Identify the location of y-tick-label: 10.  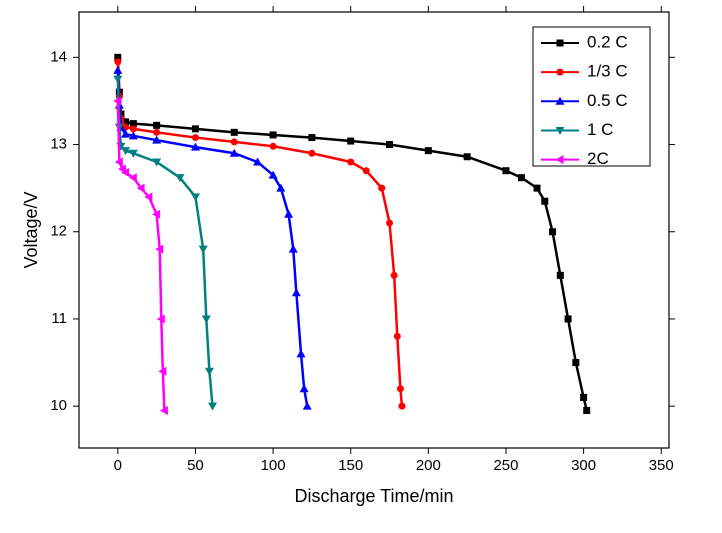
(58, 405).